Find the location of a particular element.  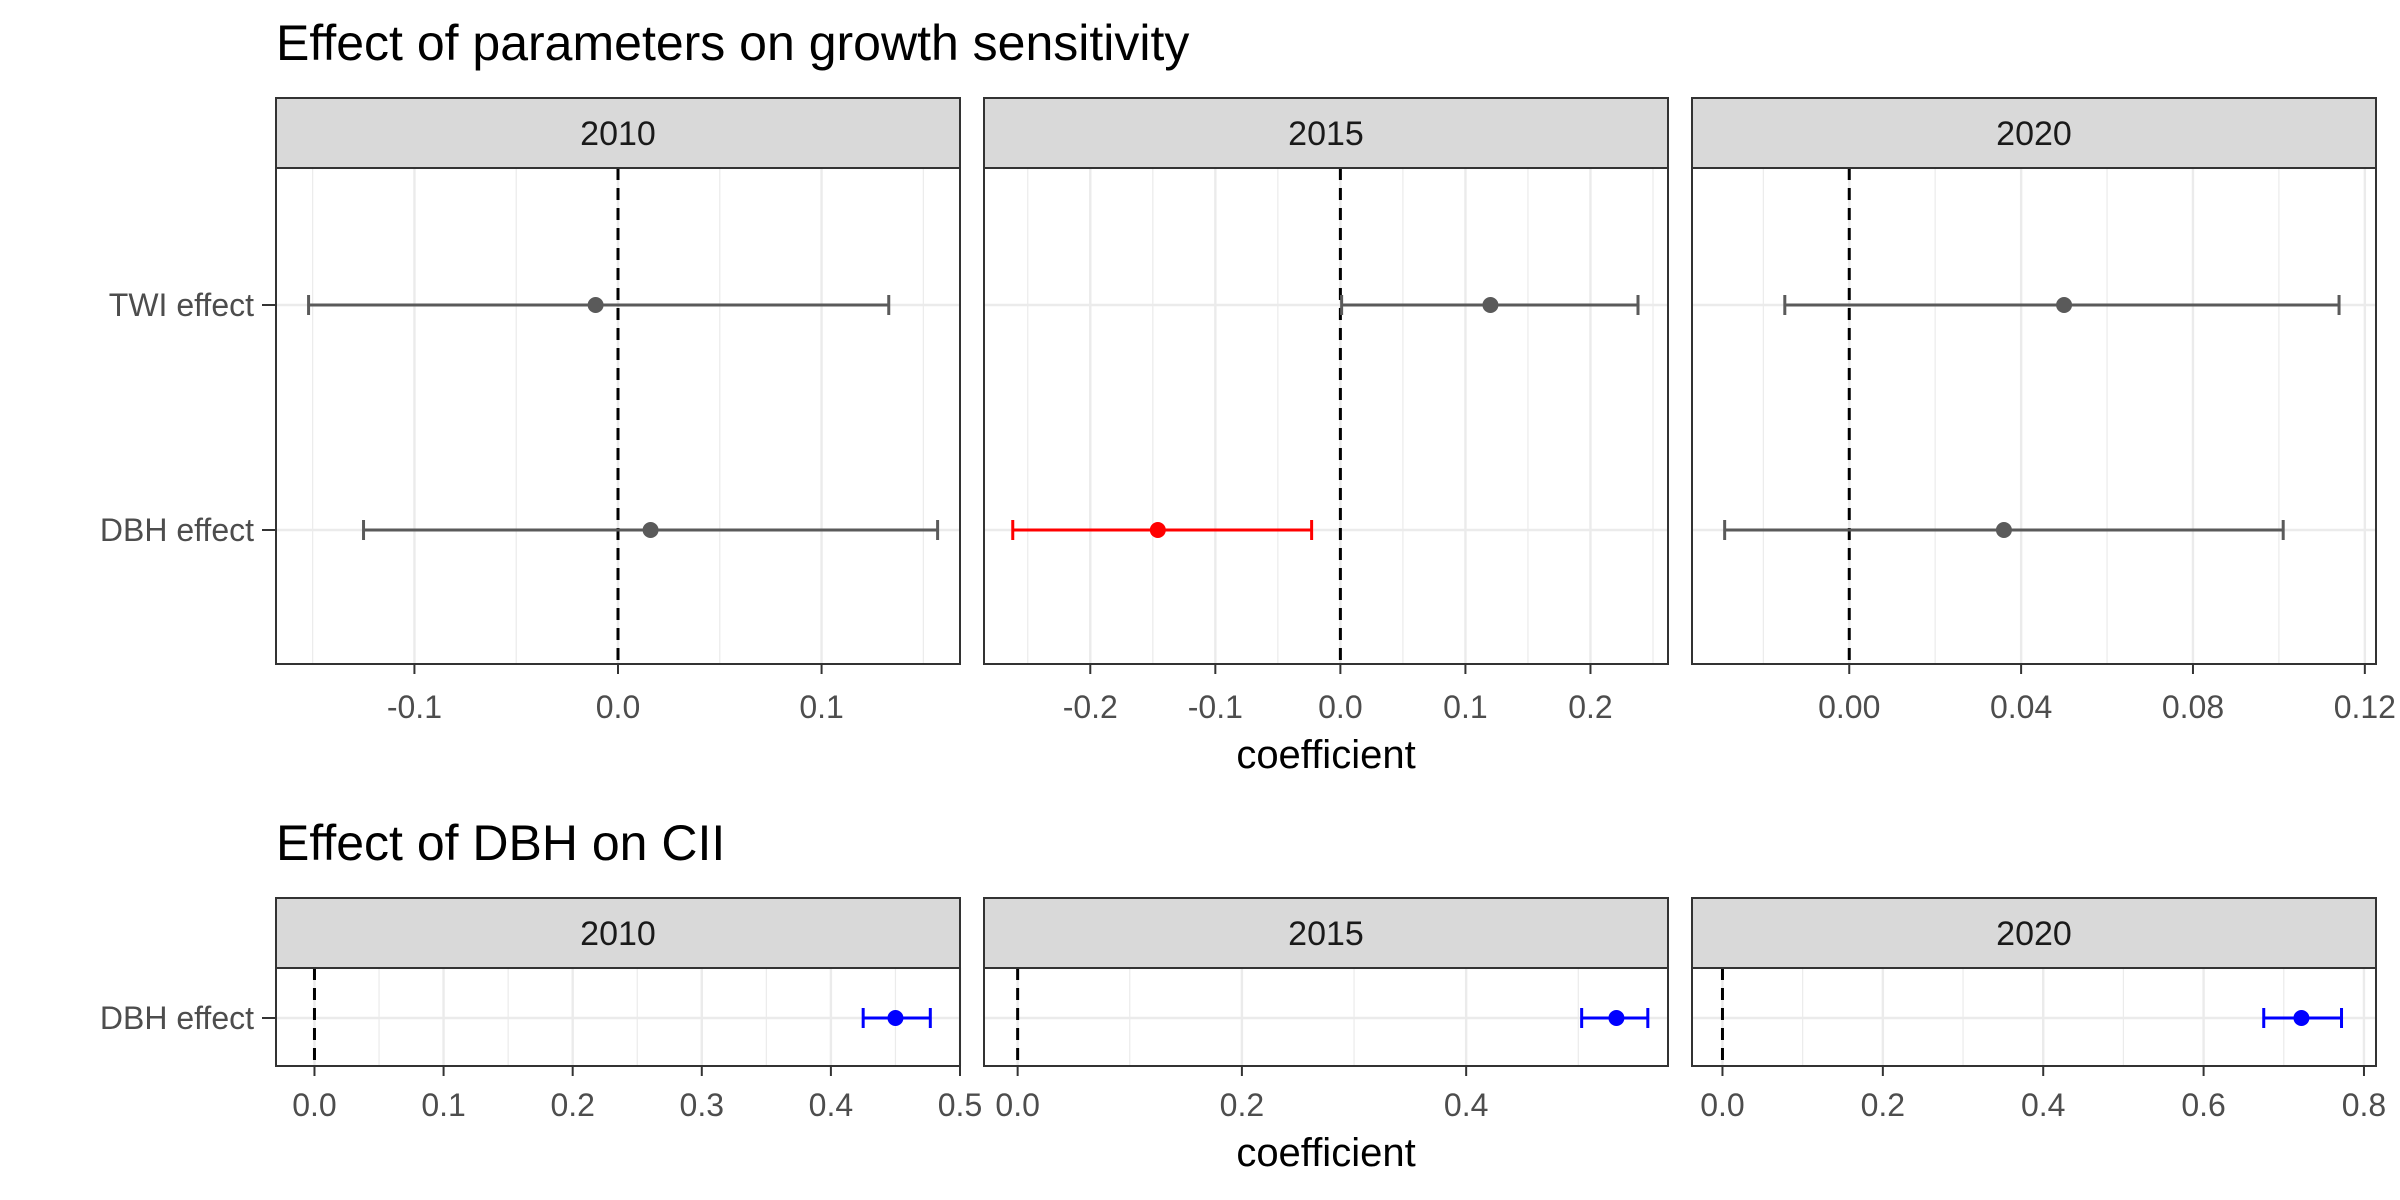

x-tick-label: 0.3 is located at coordinates (702, 1105).